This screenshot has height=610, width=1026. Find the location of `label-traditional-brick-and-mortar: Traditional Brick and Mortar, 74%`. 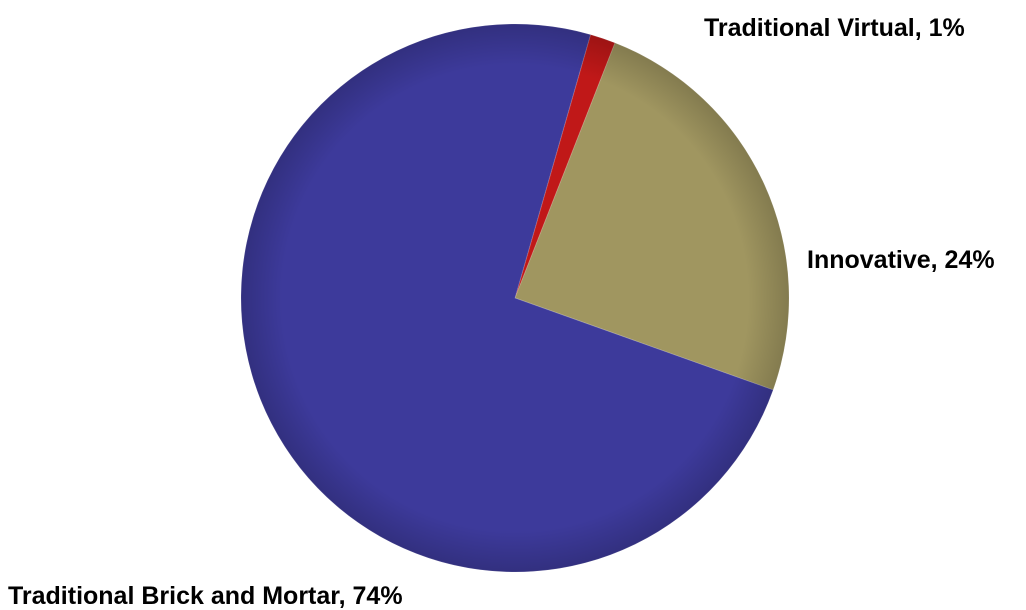

label-traditional-brick-and-mortar: Traditional Brick and Mortar, 74% is located at coordinates (205, 596).